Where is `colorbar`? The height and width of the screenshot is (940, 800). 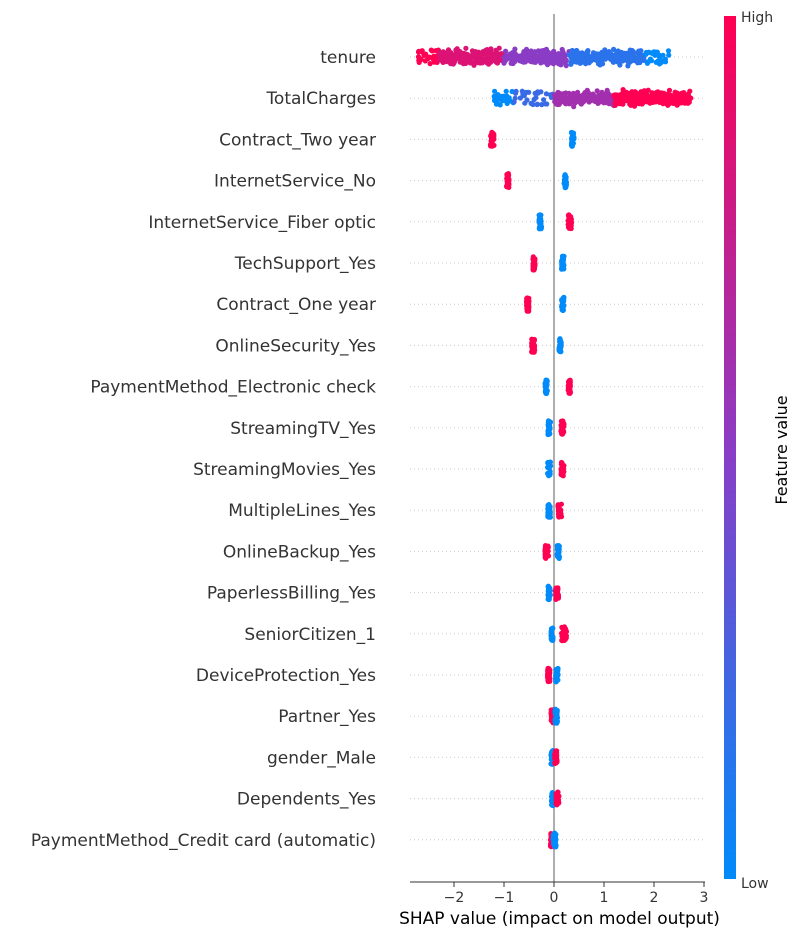 colorbar is located at coordinates (730, 447).